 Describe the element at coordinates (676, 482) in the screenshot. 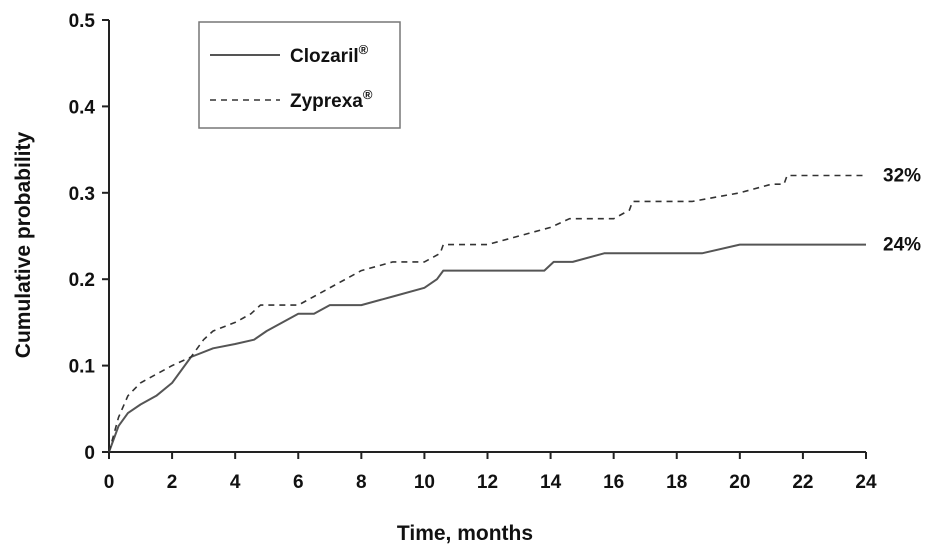

I see `x-tick-label: 18` at that location.